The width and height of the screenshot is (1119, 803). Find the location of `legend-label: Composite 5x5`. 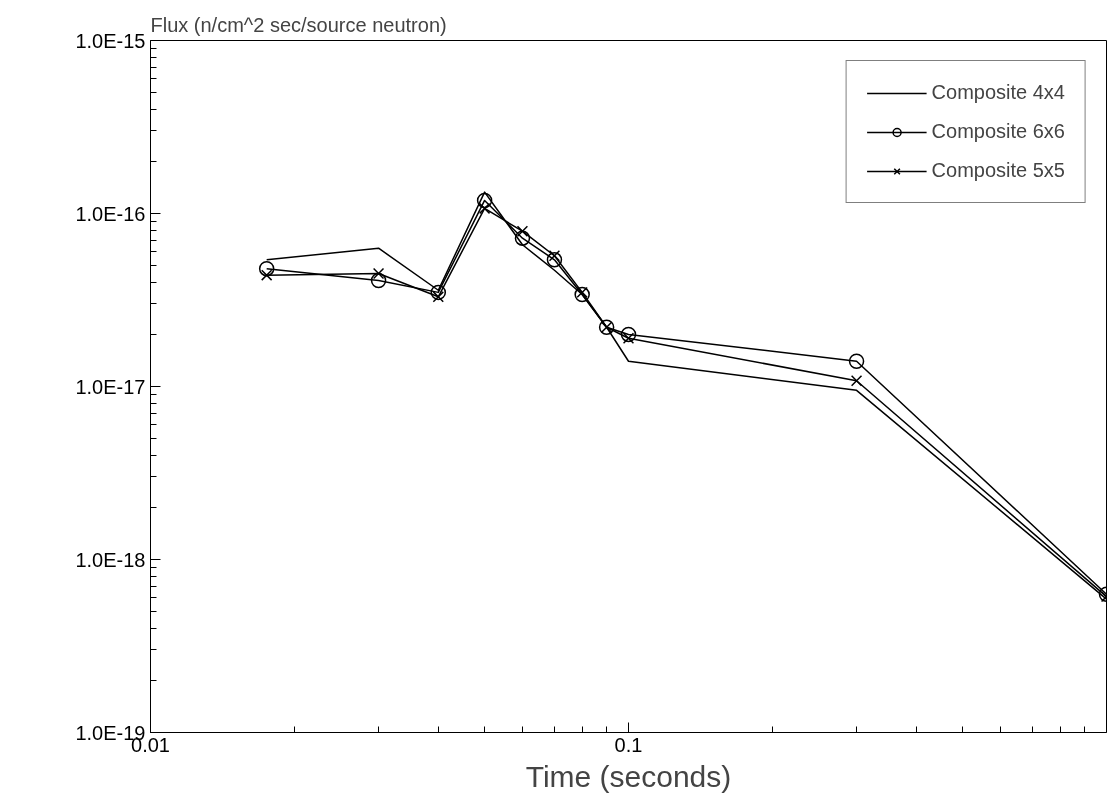

legend-label: Composite 5x5 is located at coordinates (998, 170).